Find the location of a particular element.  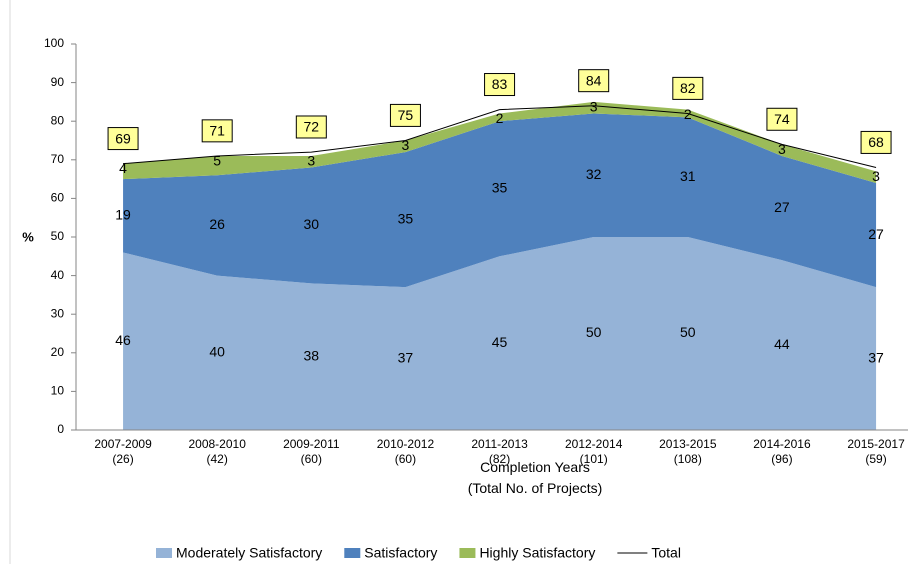

y-tick-label: 90 is located at coordinates (58, 82).